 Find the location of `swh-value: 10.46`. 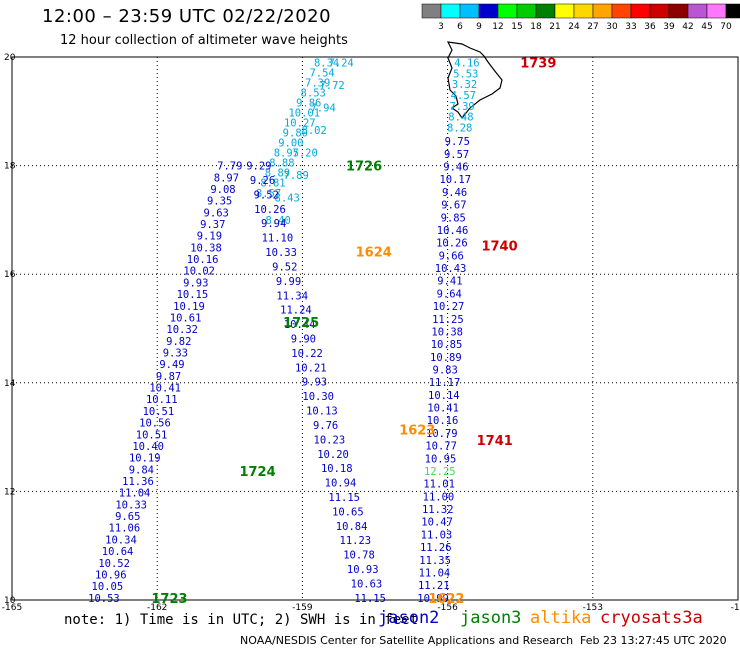

swh-value: 10.46 is located at coordinates (453, 231).